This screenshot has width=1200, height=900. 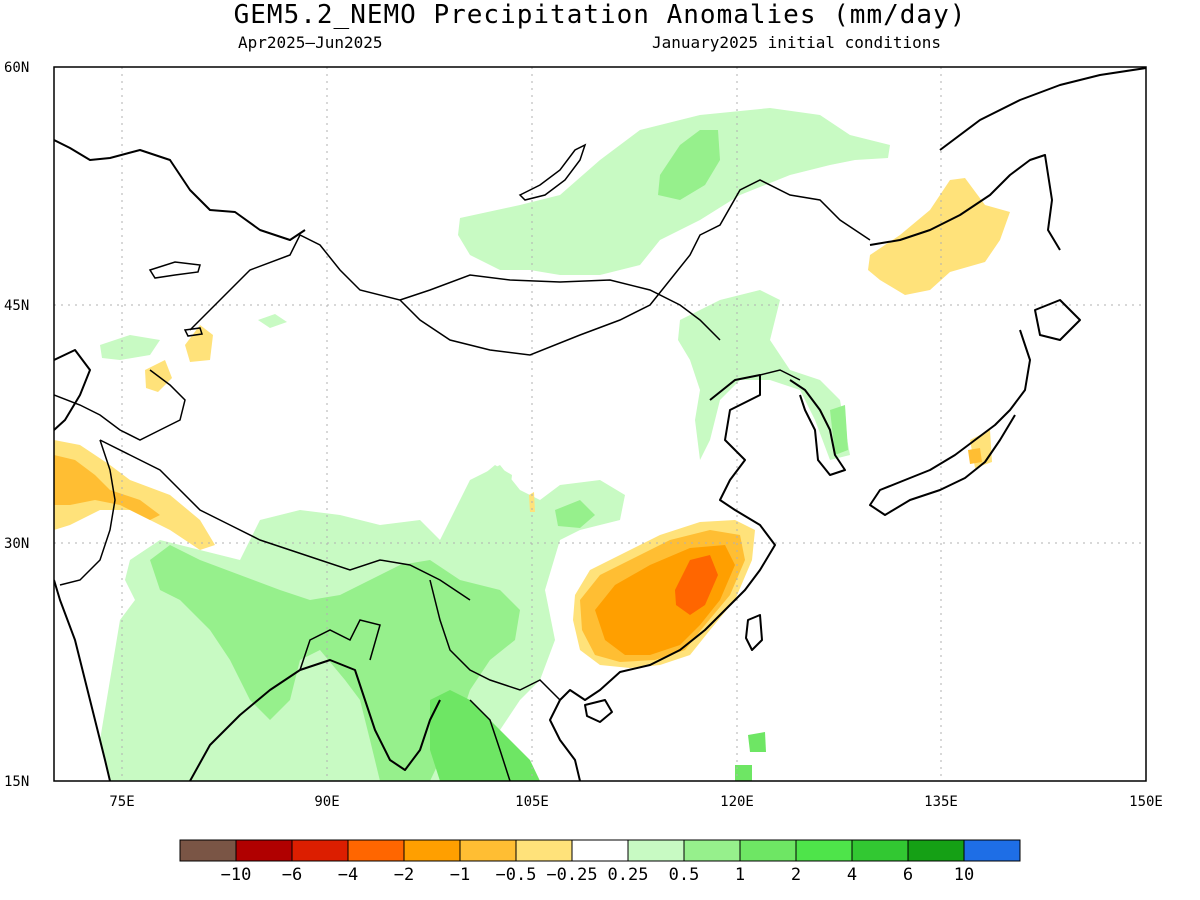 What do you see at coordinates (1042, 109) in the screenshot?
I see `coast-kamchatka` at bounding box center [1042, 109].